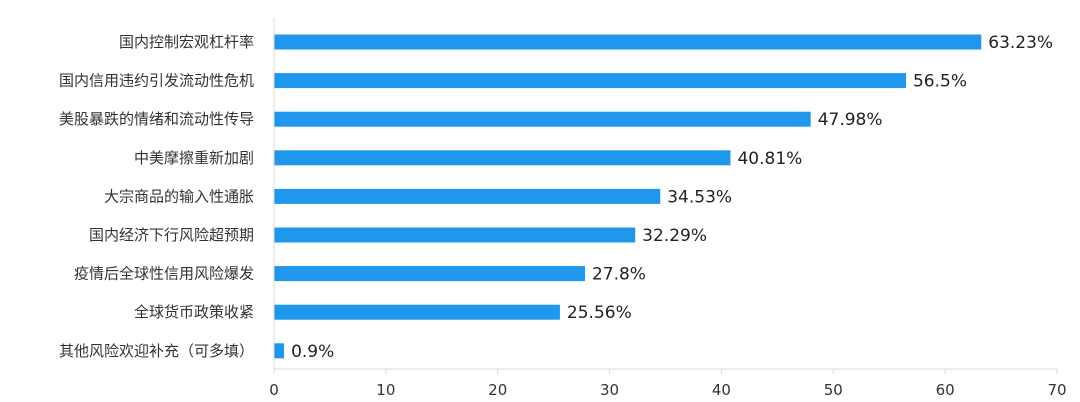 The height and width of the screenshot is (402, 1080). Describe the element at coordinates (156, 351) in the screenshot. I see `category-label-8: 其他风险欢迎补充（可多填）` at that location.